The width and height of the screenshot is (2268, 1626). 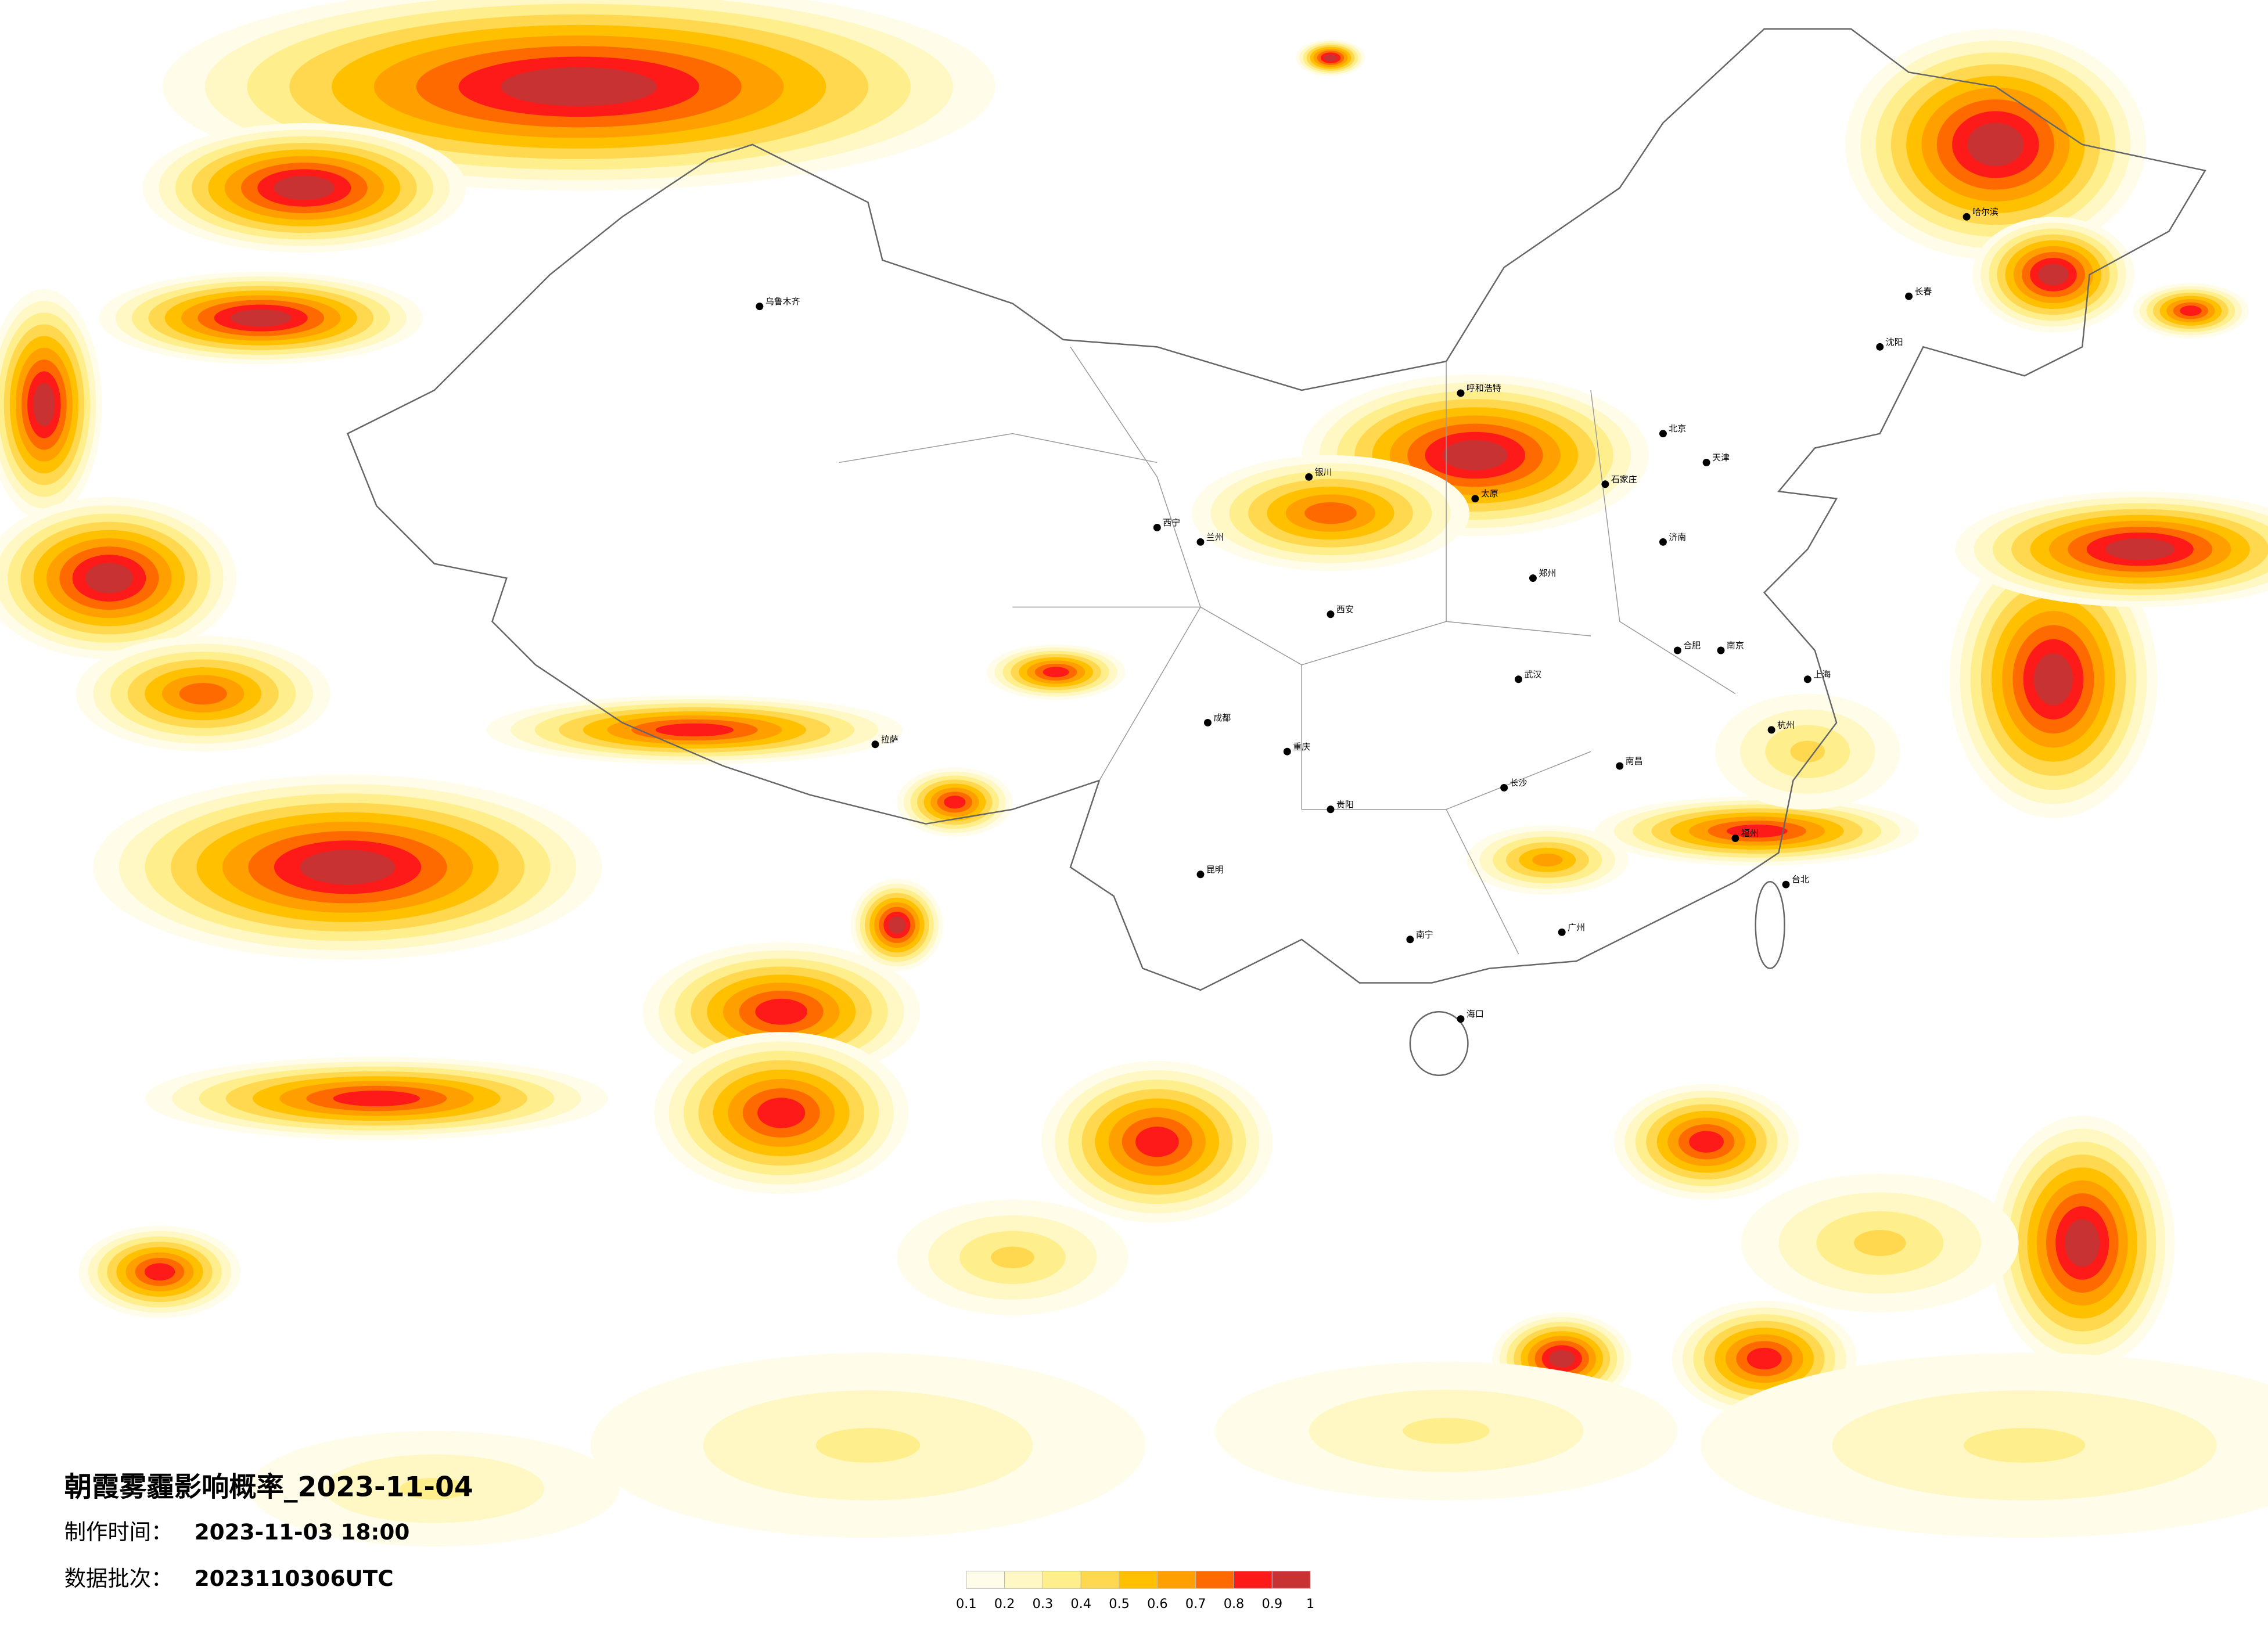 I want to click on city-label: 福州, so click(x=1750, y=833).